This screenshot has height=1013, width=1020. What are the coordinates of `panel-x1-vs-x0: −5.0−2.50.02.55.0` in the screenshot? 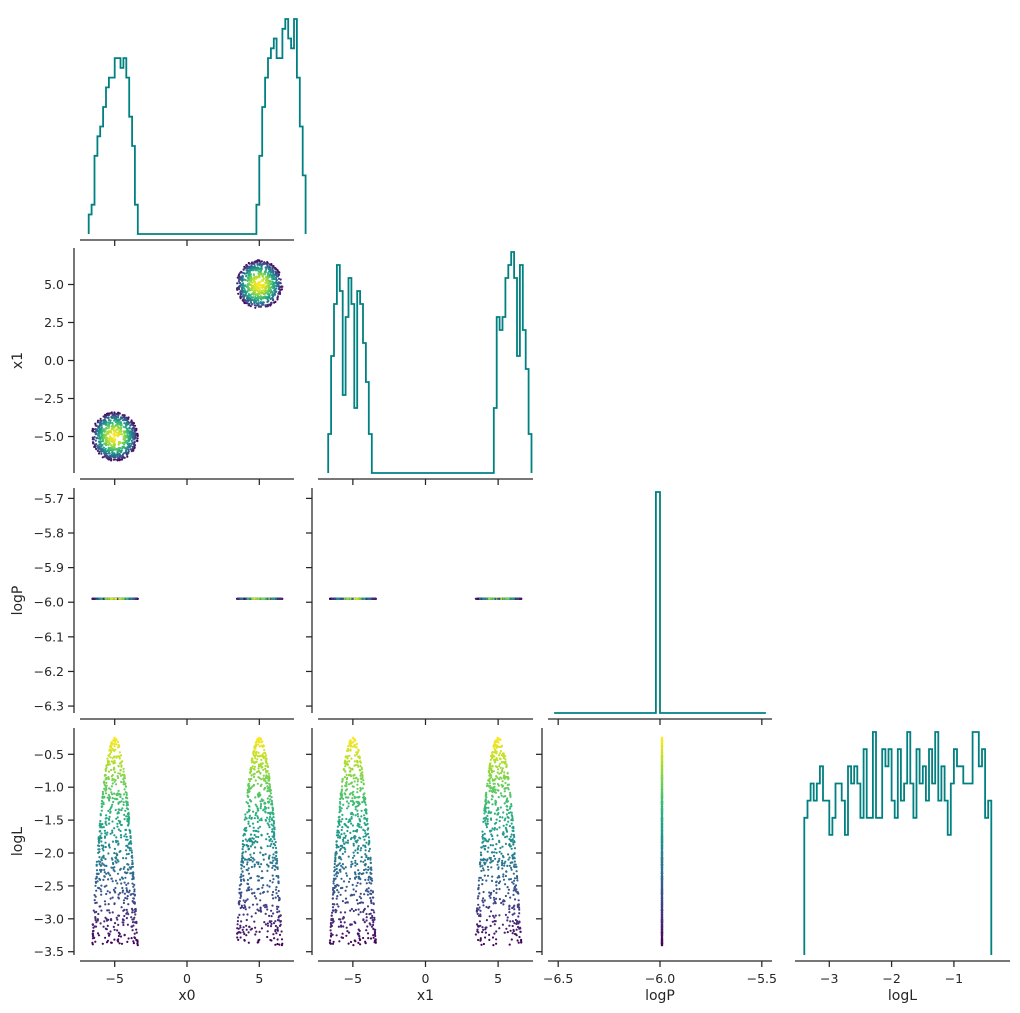 It's located at (164, 366).